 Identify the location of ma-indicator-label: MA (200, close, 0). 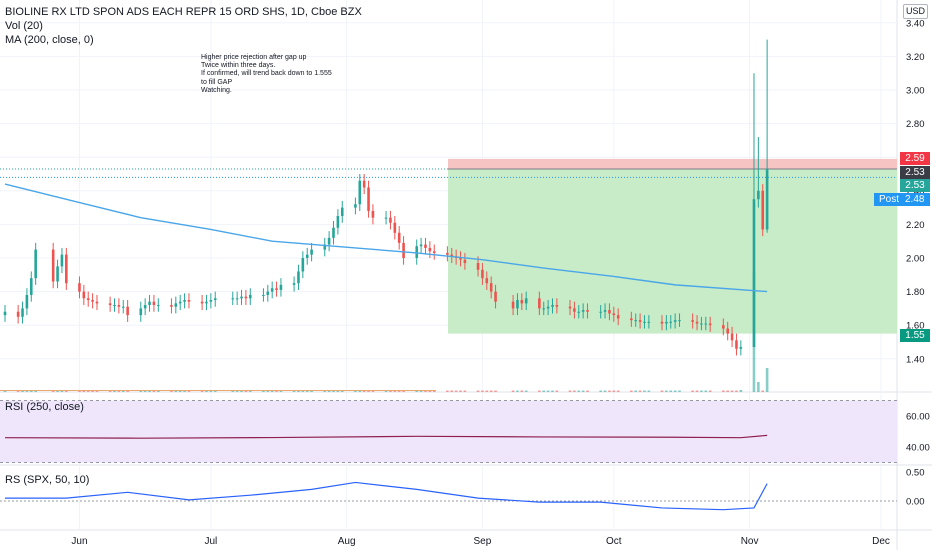
(49, 40).